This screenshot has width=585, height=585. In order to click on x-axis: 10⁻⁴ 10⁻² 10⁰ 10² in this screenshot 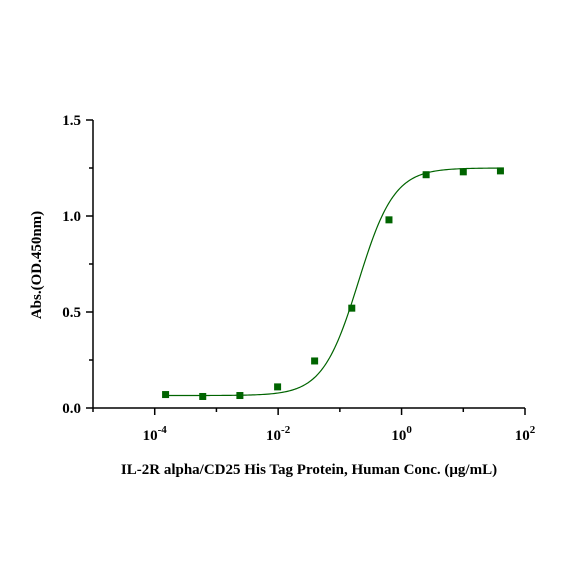, I will do `click(314, 425)`.